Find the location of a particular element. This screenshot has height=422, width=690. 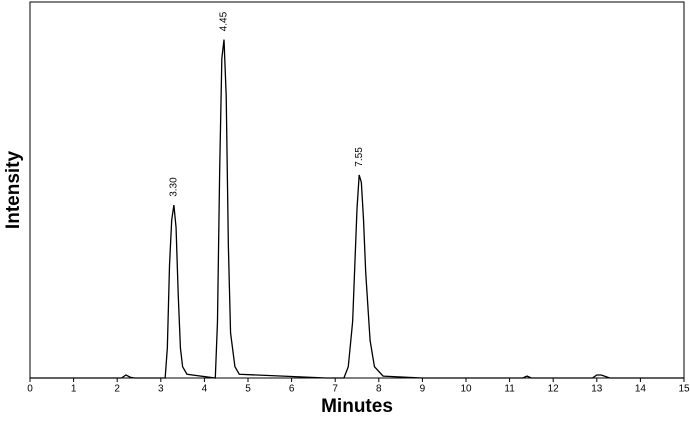

peak-label: 3.30 is located at coordinates (174, 187).